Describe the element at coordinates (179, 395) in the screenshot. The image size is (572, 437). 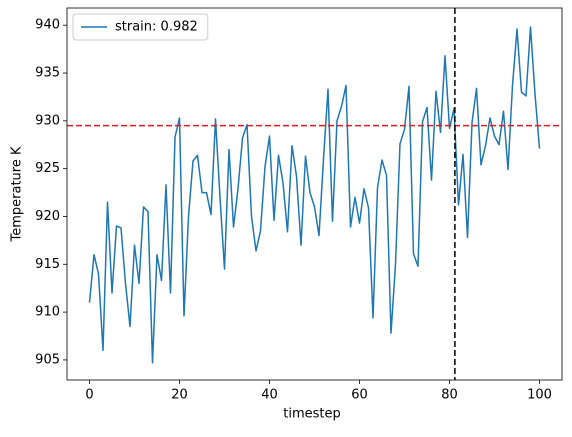
I see `x-tick-label: 20` at that location.